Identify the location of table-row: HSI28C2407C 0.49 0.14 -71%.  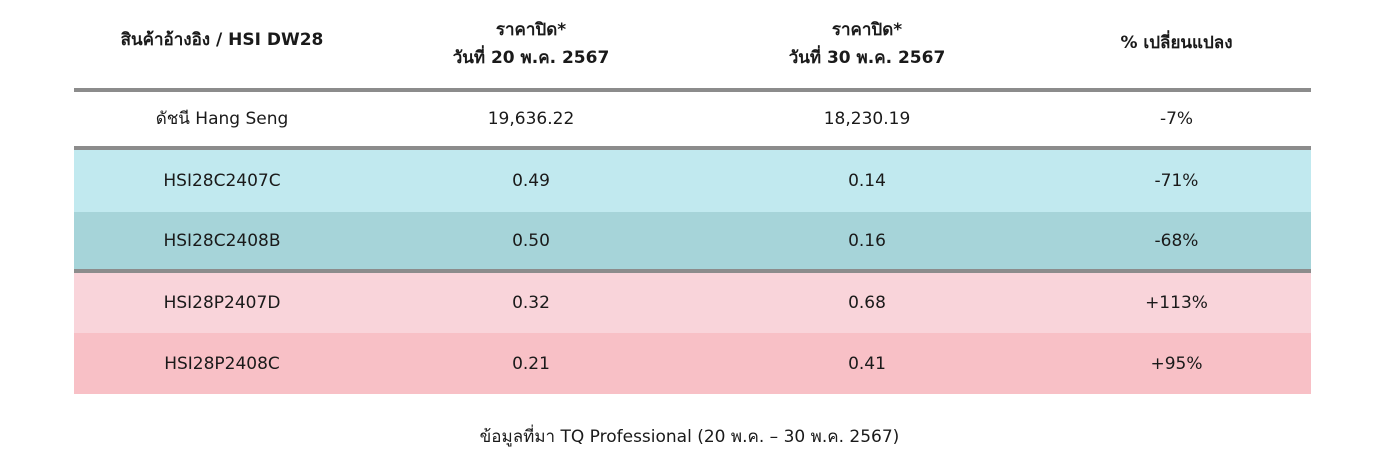
(692, 181).